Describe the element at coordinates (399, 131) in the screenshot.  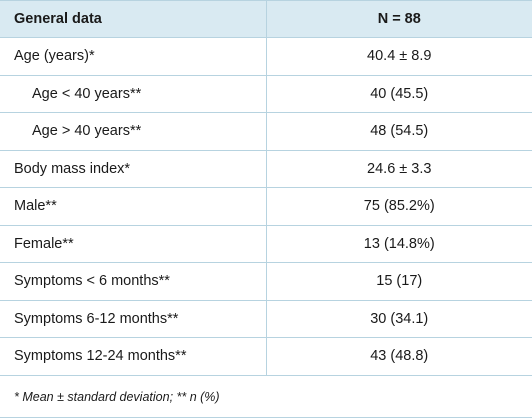
I see `row-value: 48 (54.5)` at that location.